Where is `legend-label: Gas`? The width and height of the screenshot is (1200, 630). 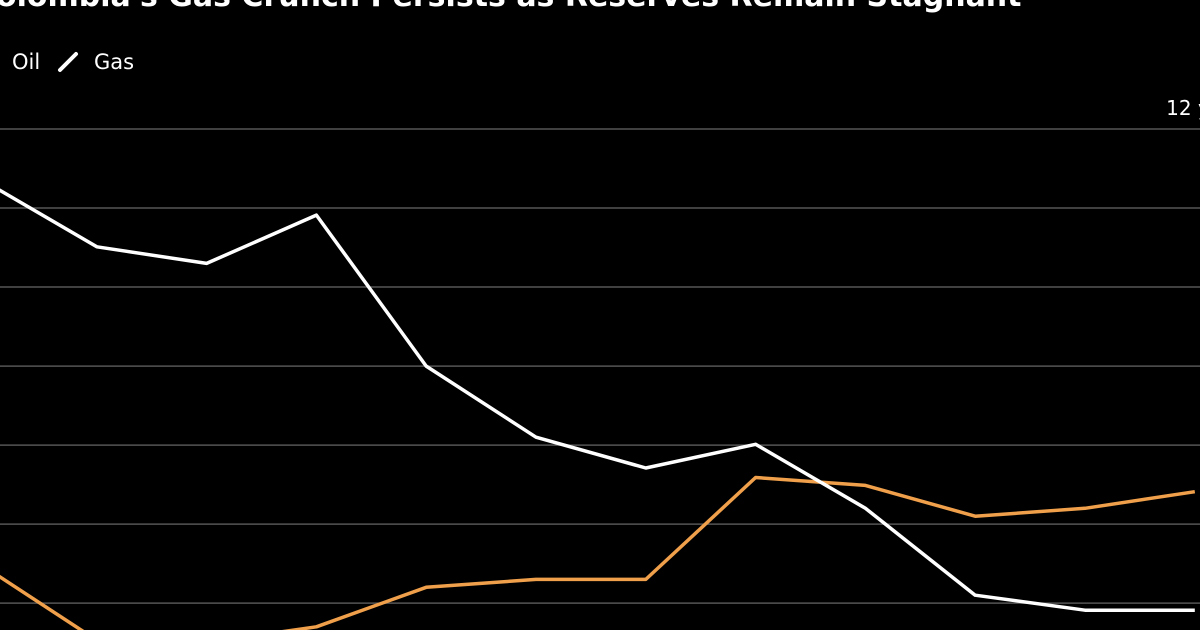 legend-label: Gas is located at coordinates (114, 62).